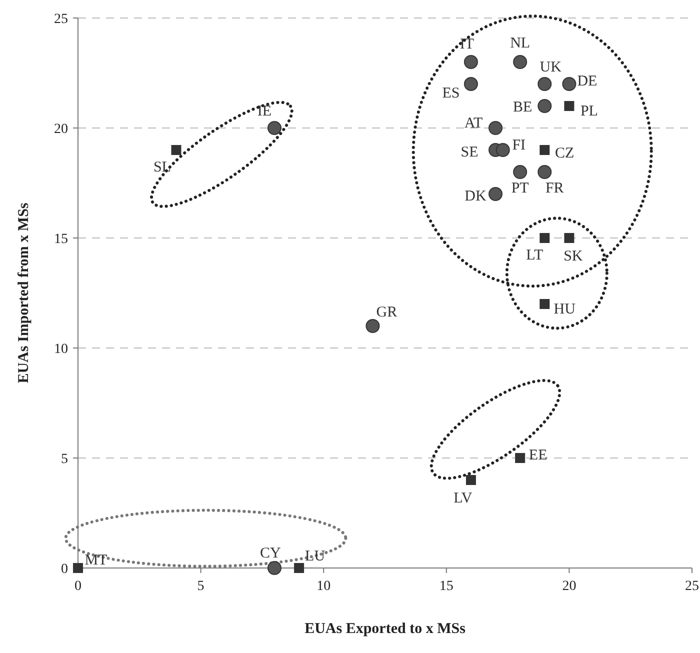 This screenshot has width=700, height=653. What do you see at coordinates (467, 44) in the screenshot?
I see `annotation: IT` at bounding box center [467, 44].